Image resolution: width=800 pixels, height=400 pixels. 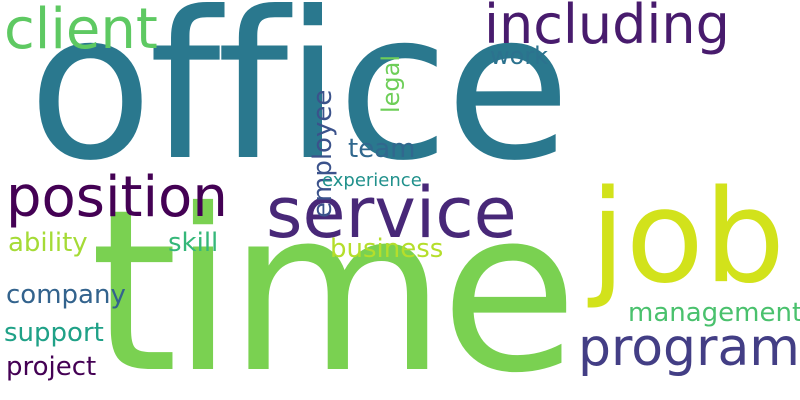 What do you see at coordinates (382, 149) in the screenshot?
I see `word-team: team` at bounding box center [382, 149].